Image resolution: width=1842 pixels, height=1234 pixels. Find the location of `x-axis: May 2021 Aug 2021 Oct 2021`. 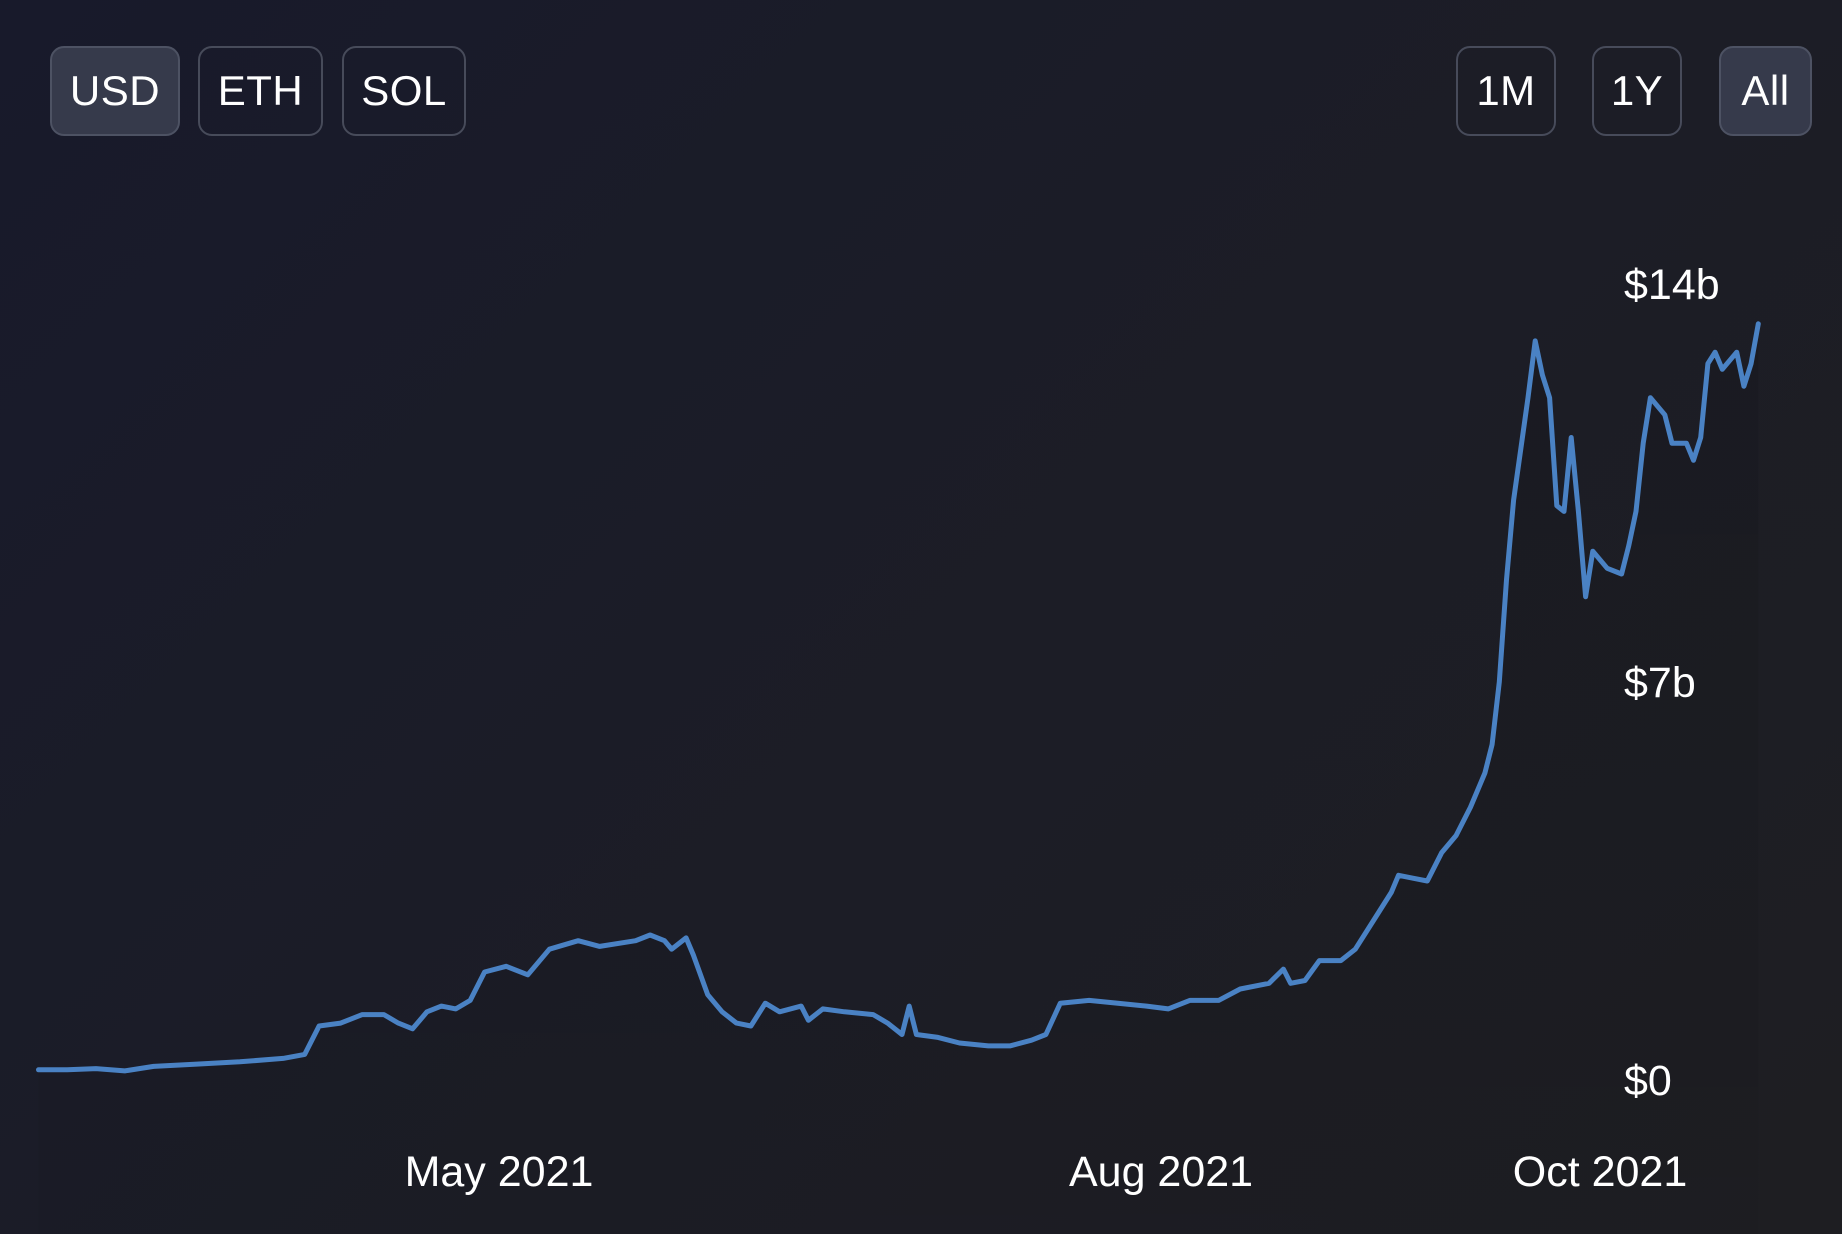

x-axis: May 2021 Aug 2021 Oct 2021 is located at coordinates (1046, 1172).